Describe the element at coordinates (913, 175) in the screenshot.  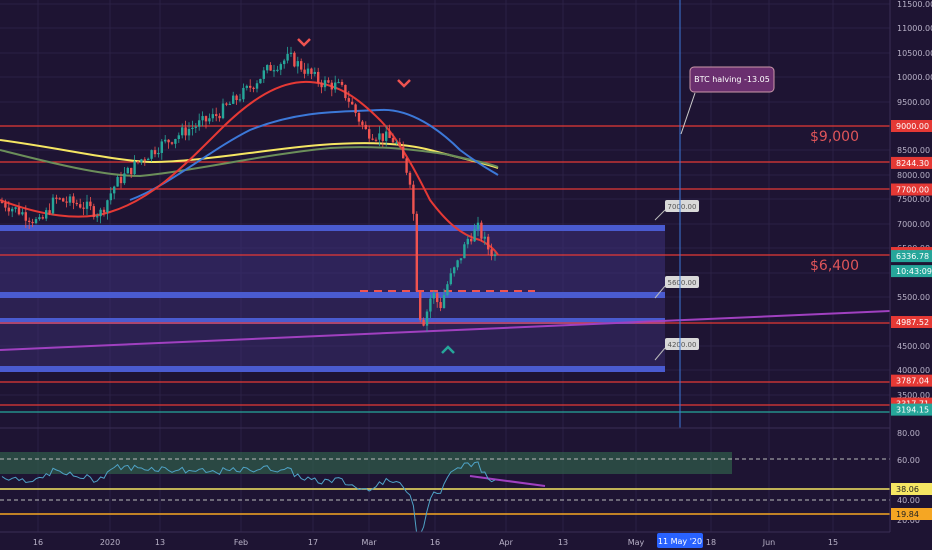
I see `price-tick-label: 8000.00` at that location.